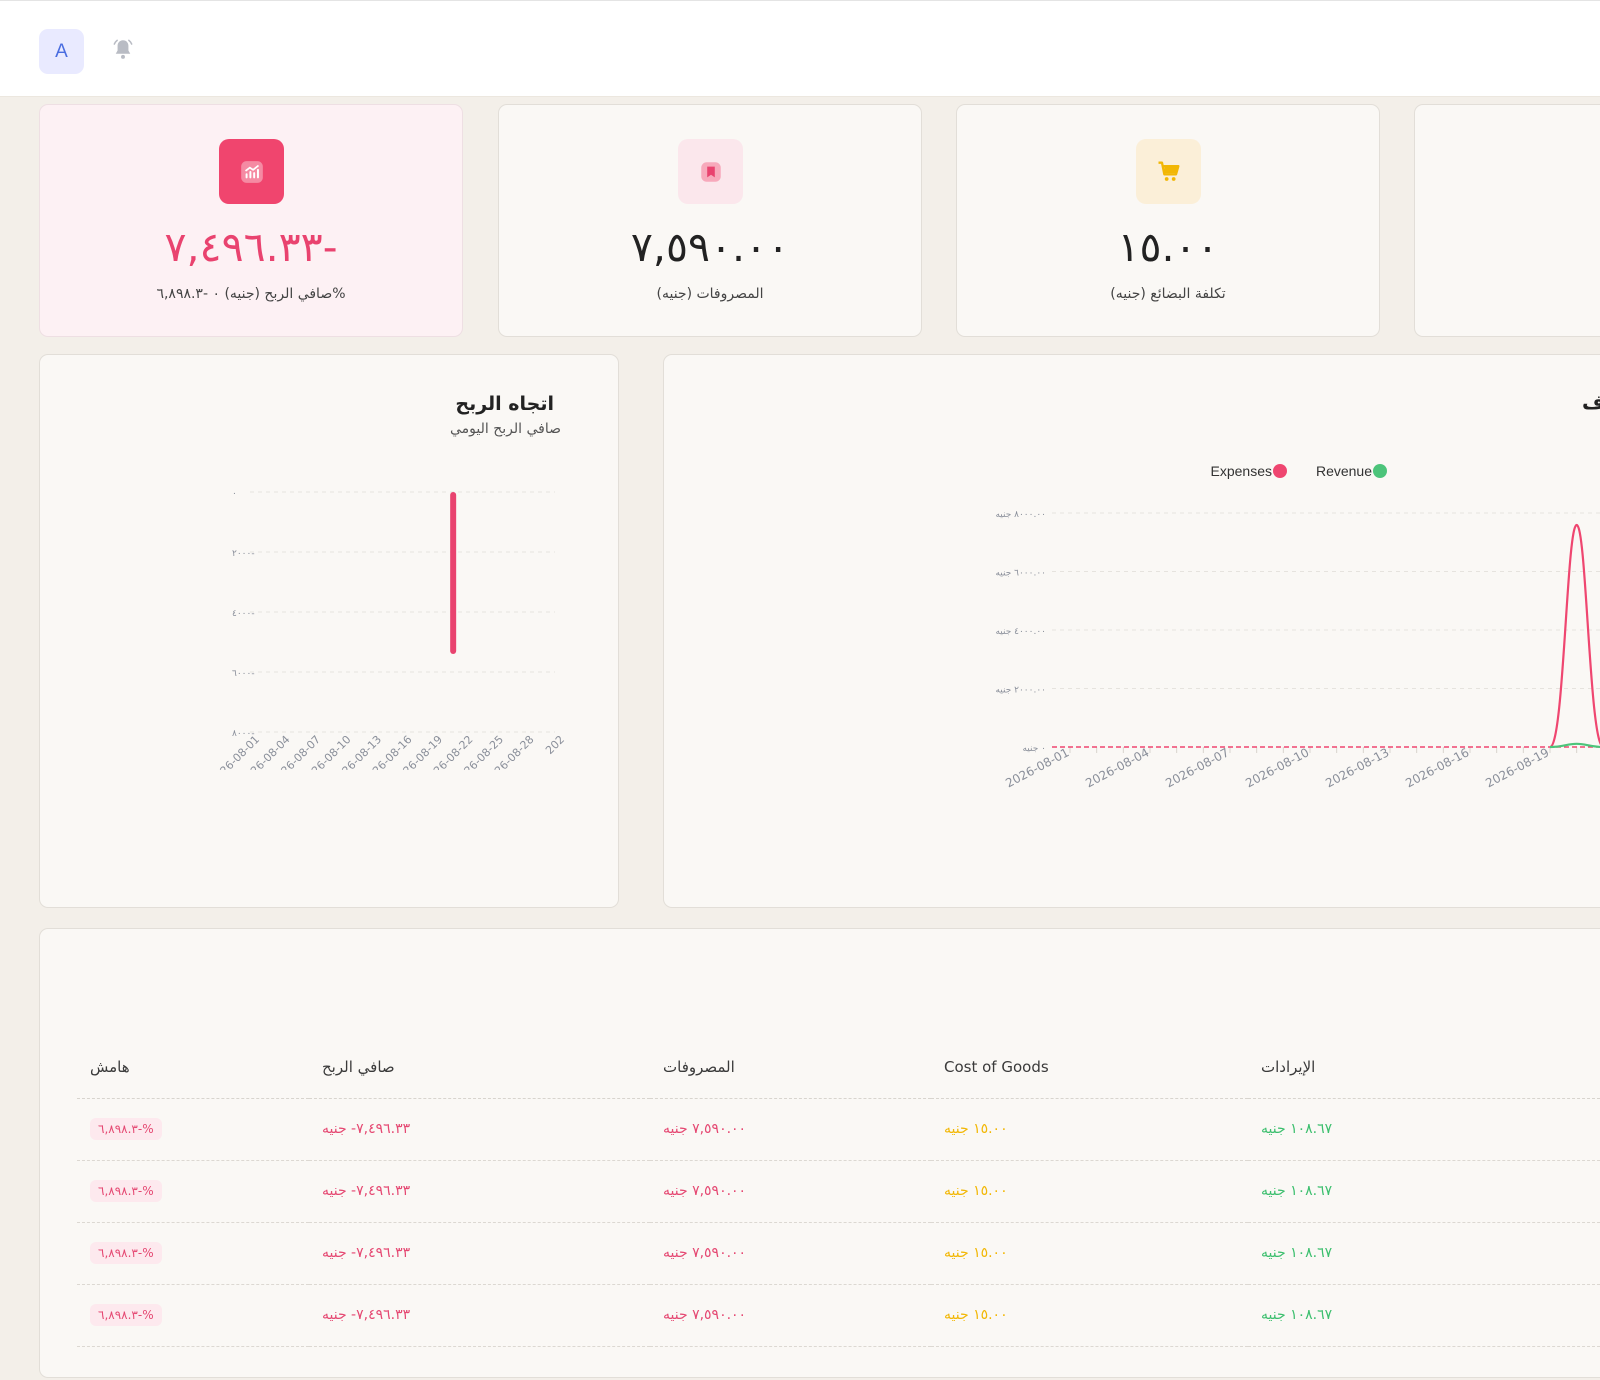 This screenshot has height=1380, width=1600. What do you see at coordinates (61, 51) in the screenshot?
I see `avatar: A` at bounding box center [61, 51].